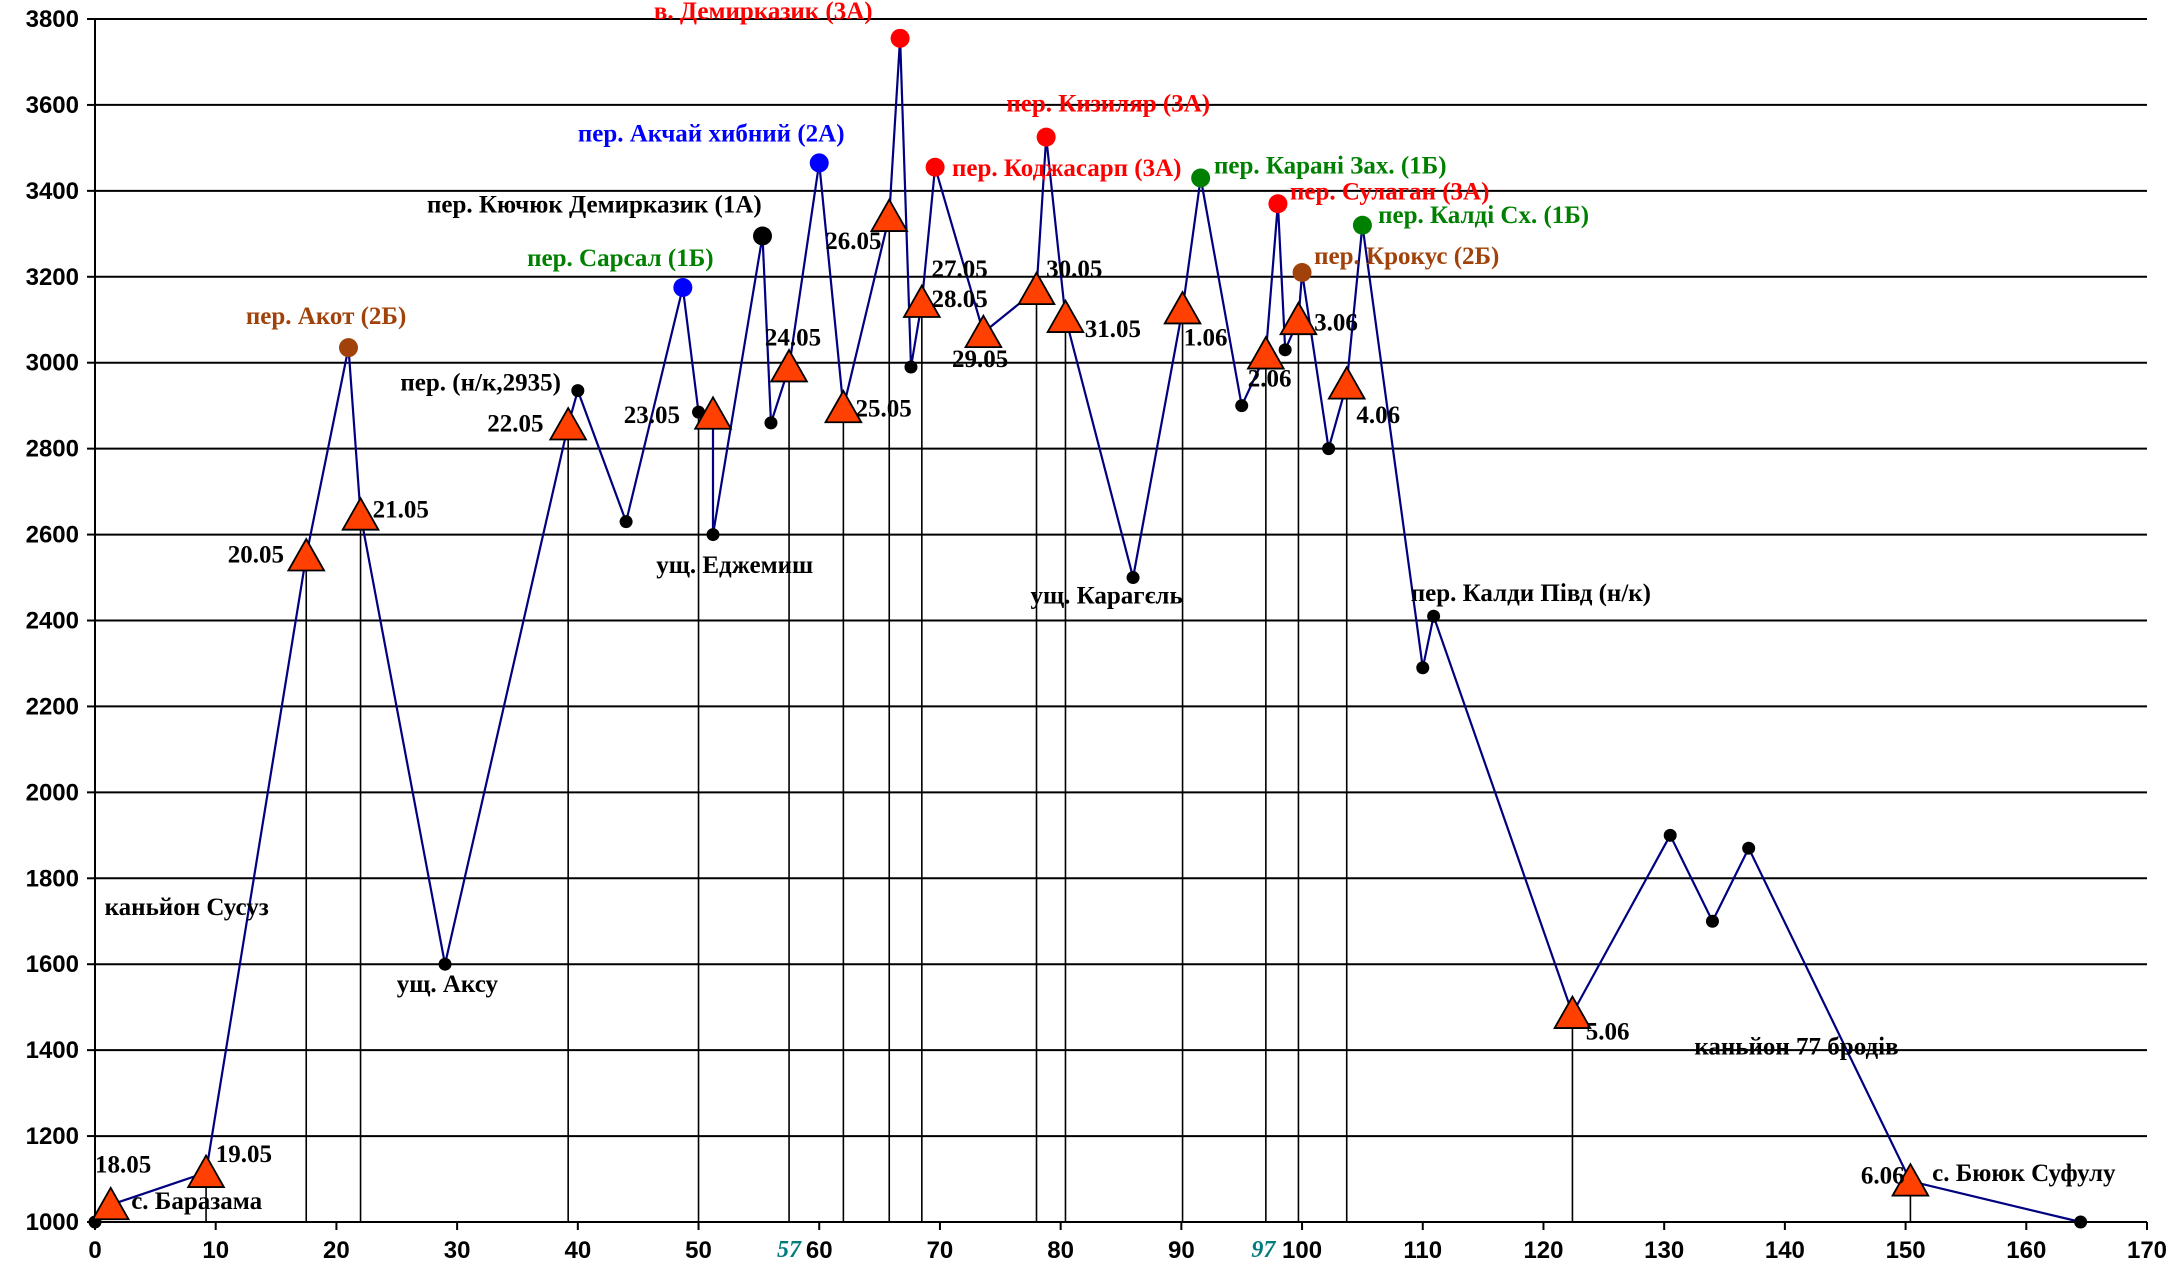 The image size is (2169, 1277). Describe the element at coordinates (883, 408) in the screenshot. I see `annotation-label: 25.05` at that location.